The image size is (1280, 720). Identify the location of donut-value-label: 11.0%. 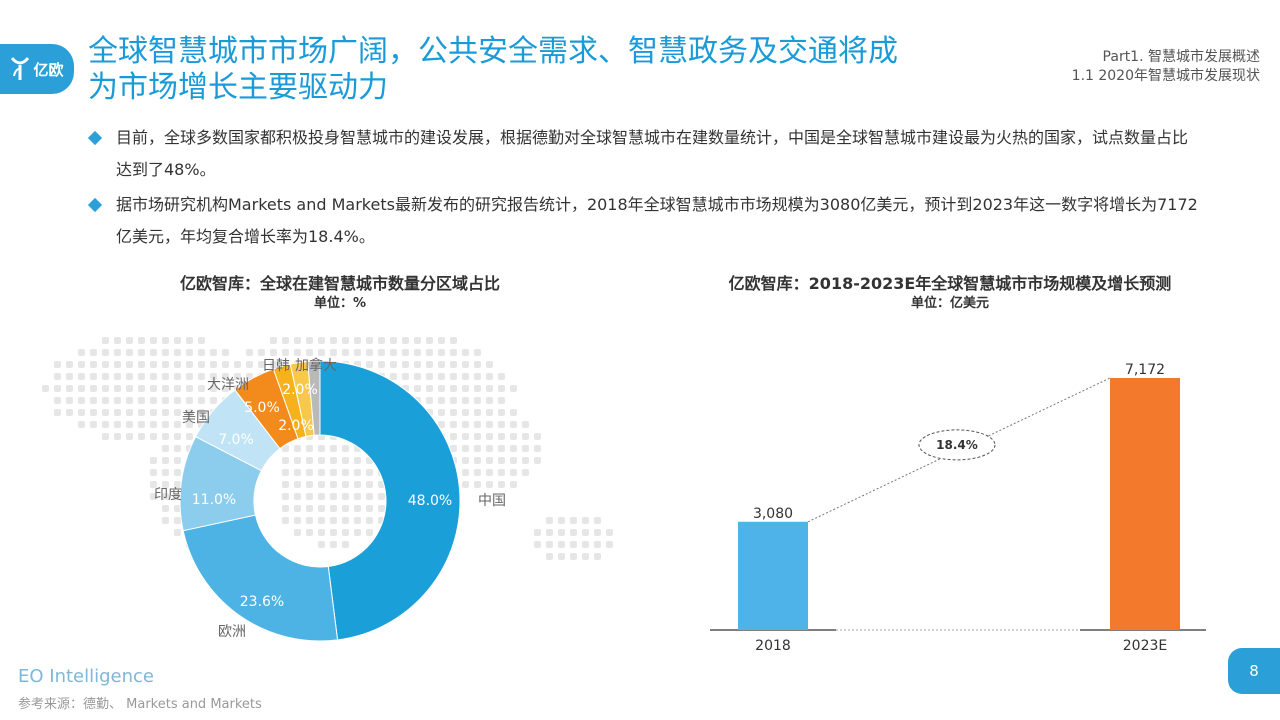
(214, 500).